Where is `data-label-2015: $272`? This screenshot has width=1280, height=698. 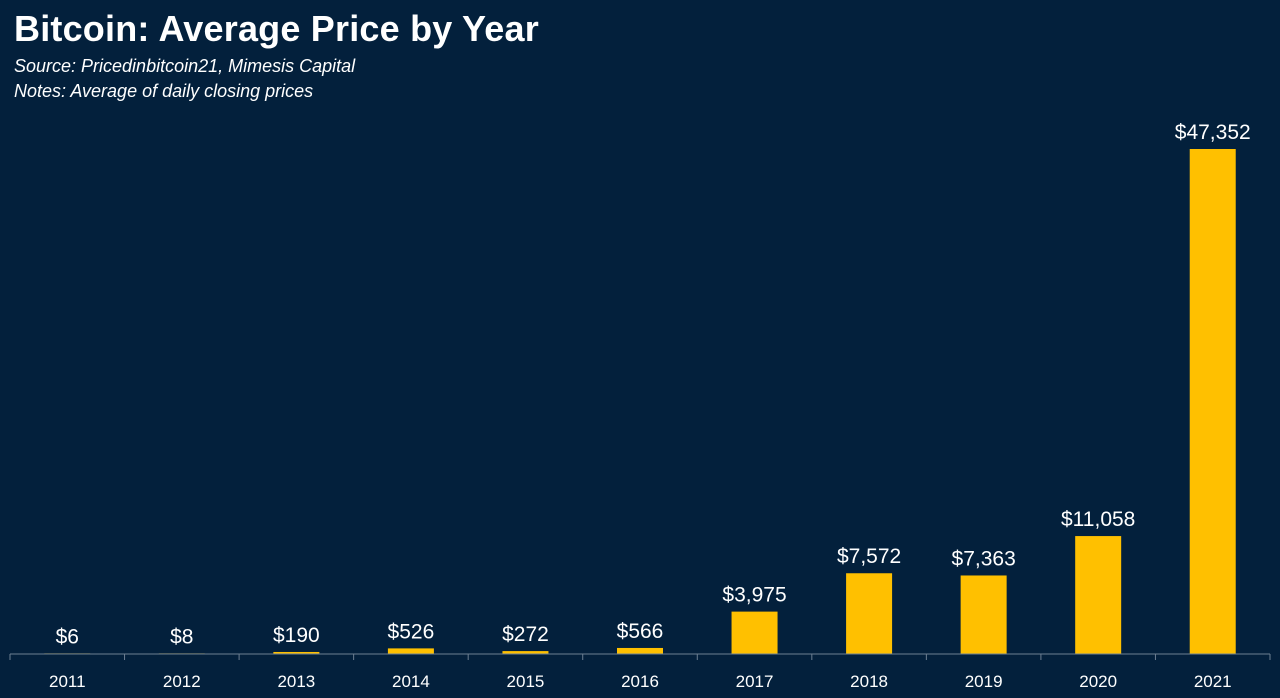 data-label-2015: $272 is located at coordinates (525, 634).